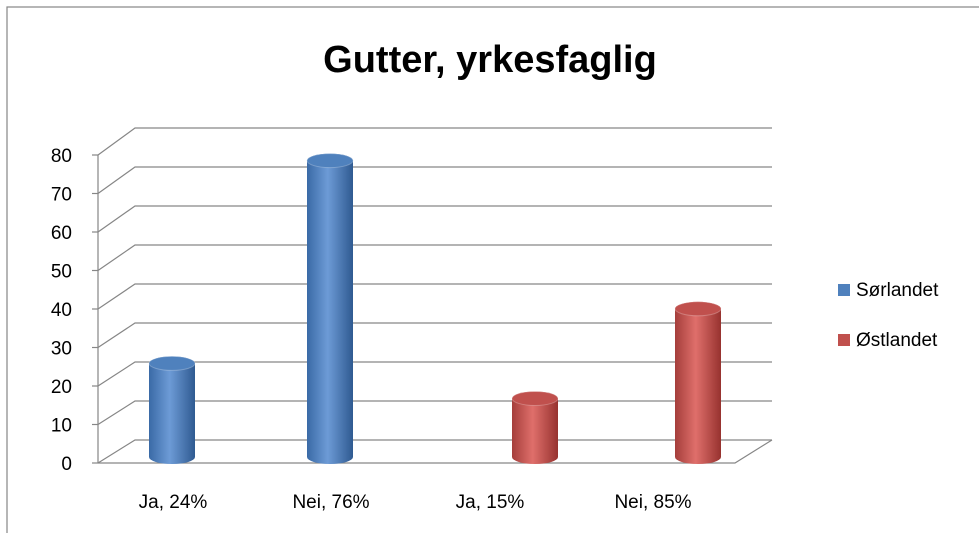 The height and width of the screenshot is (533, 979). What do you see at coordinates (490, 502) in the screenshot?
I see `x-tick-label: Ja, 15%` at bounding box center [490, 502].